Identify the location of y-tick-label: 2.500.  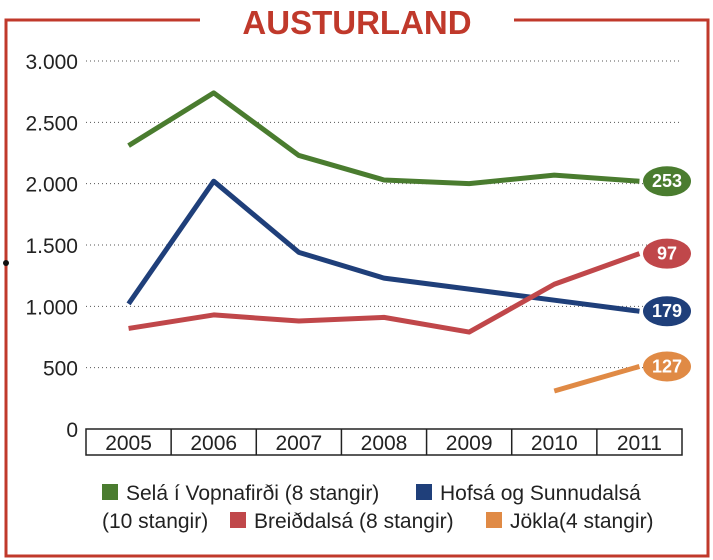
(51, 123).